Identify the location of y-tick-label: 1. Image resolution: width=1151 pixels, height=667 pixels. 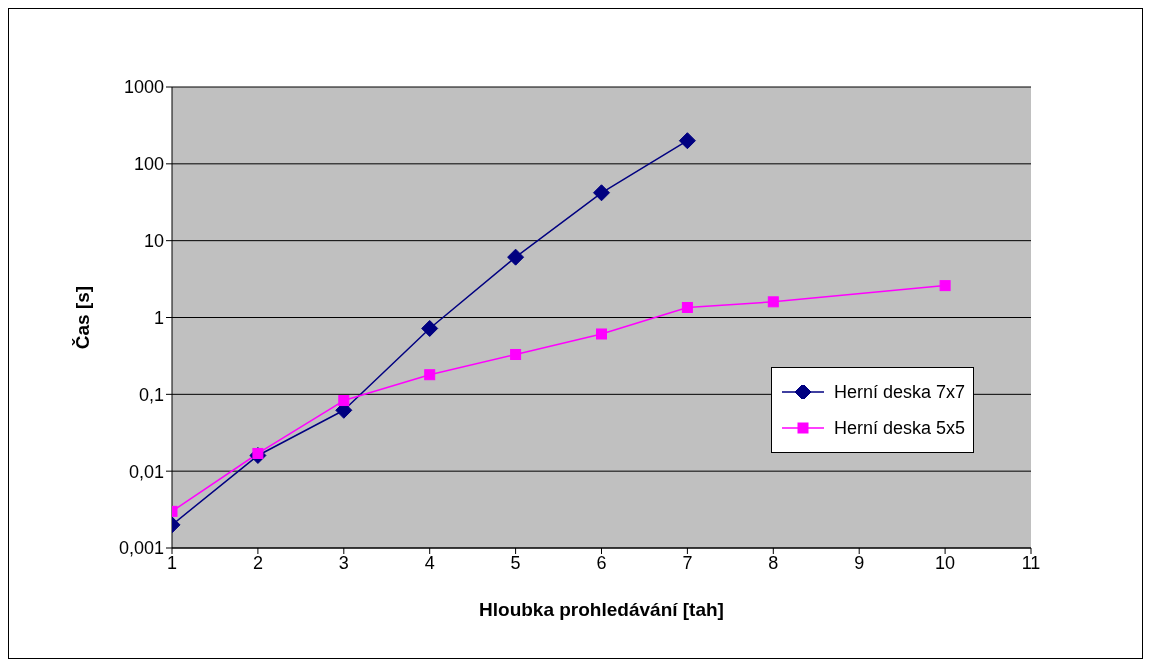
(158, 317).